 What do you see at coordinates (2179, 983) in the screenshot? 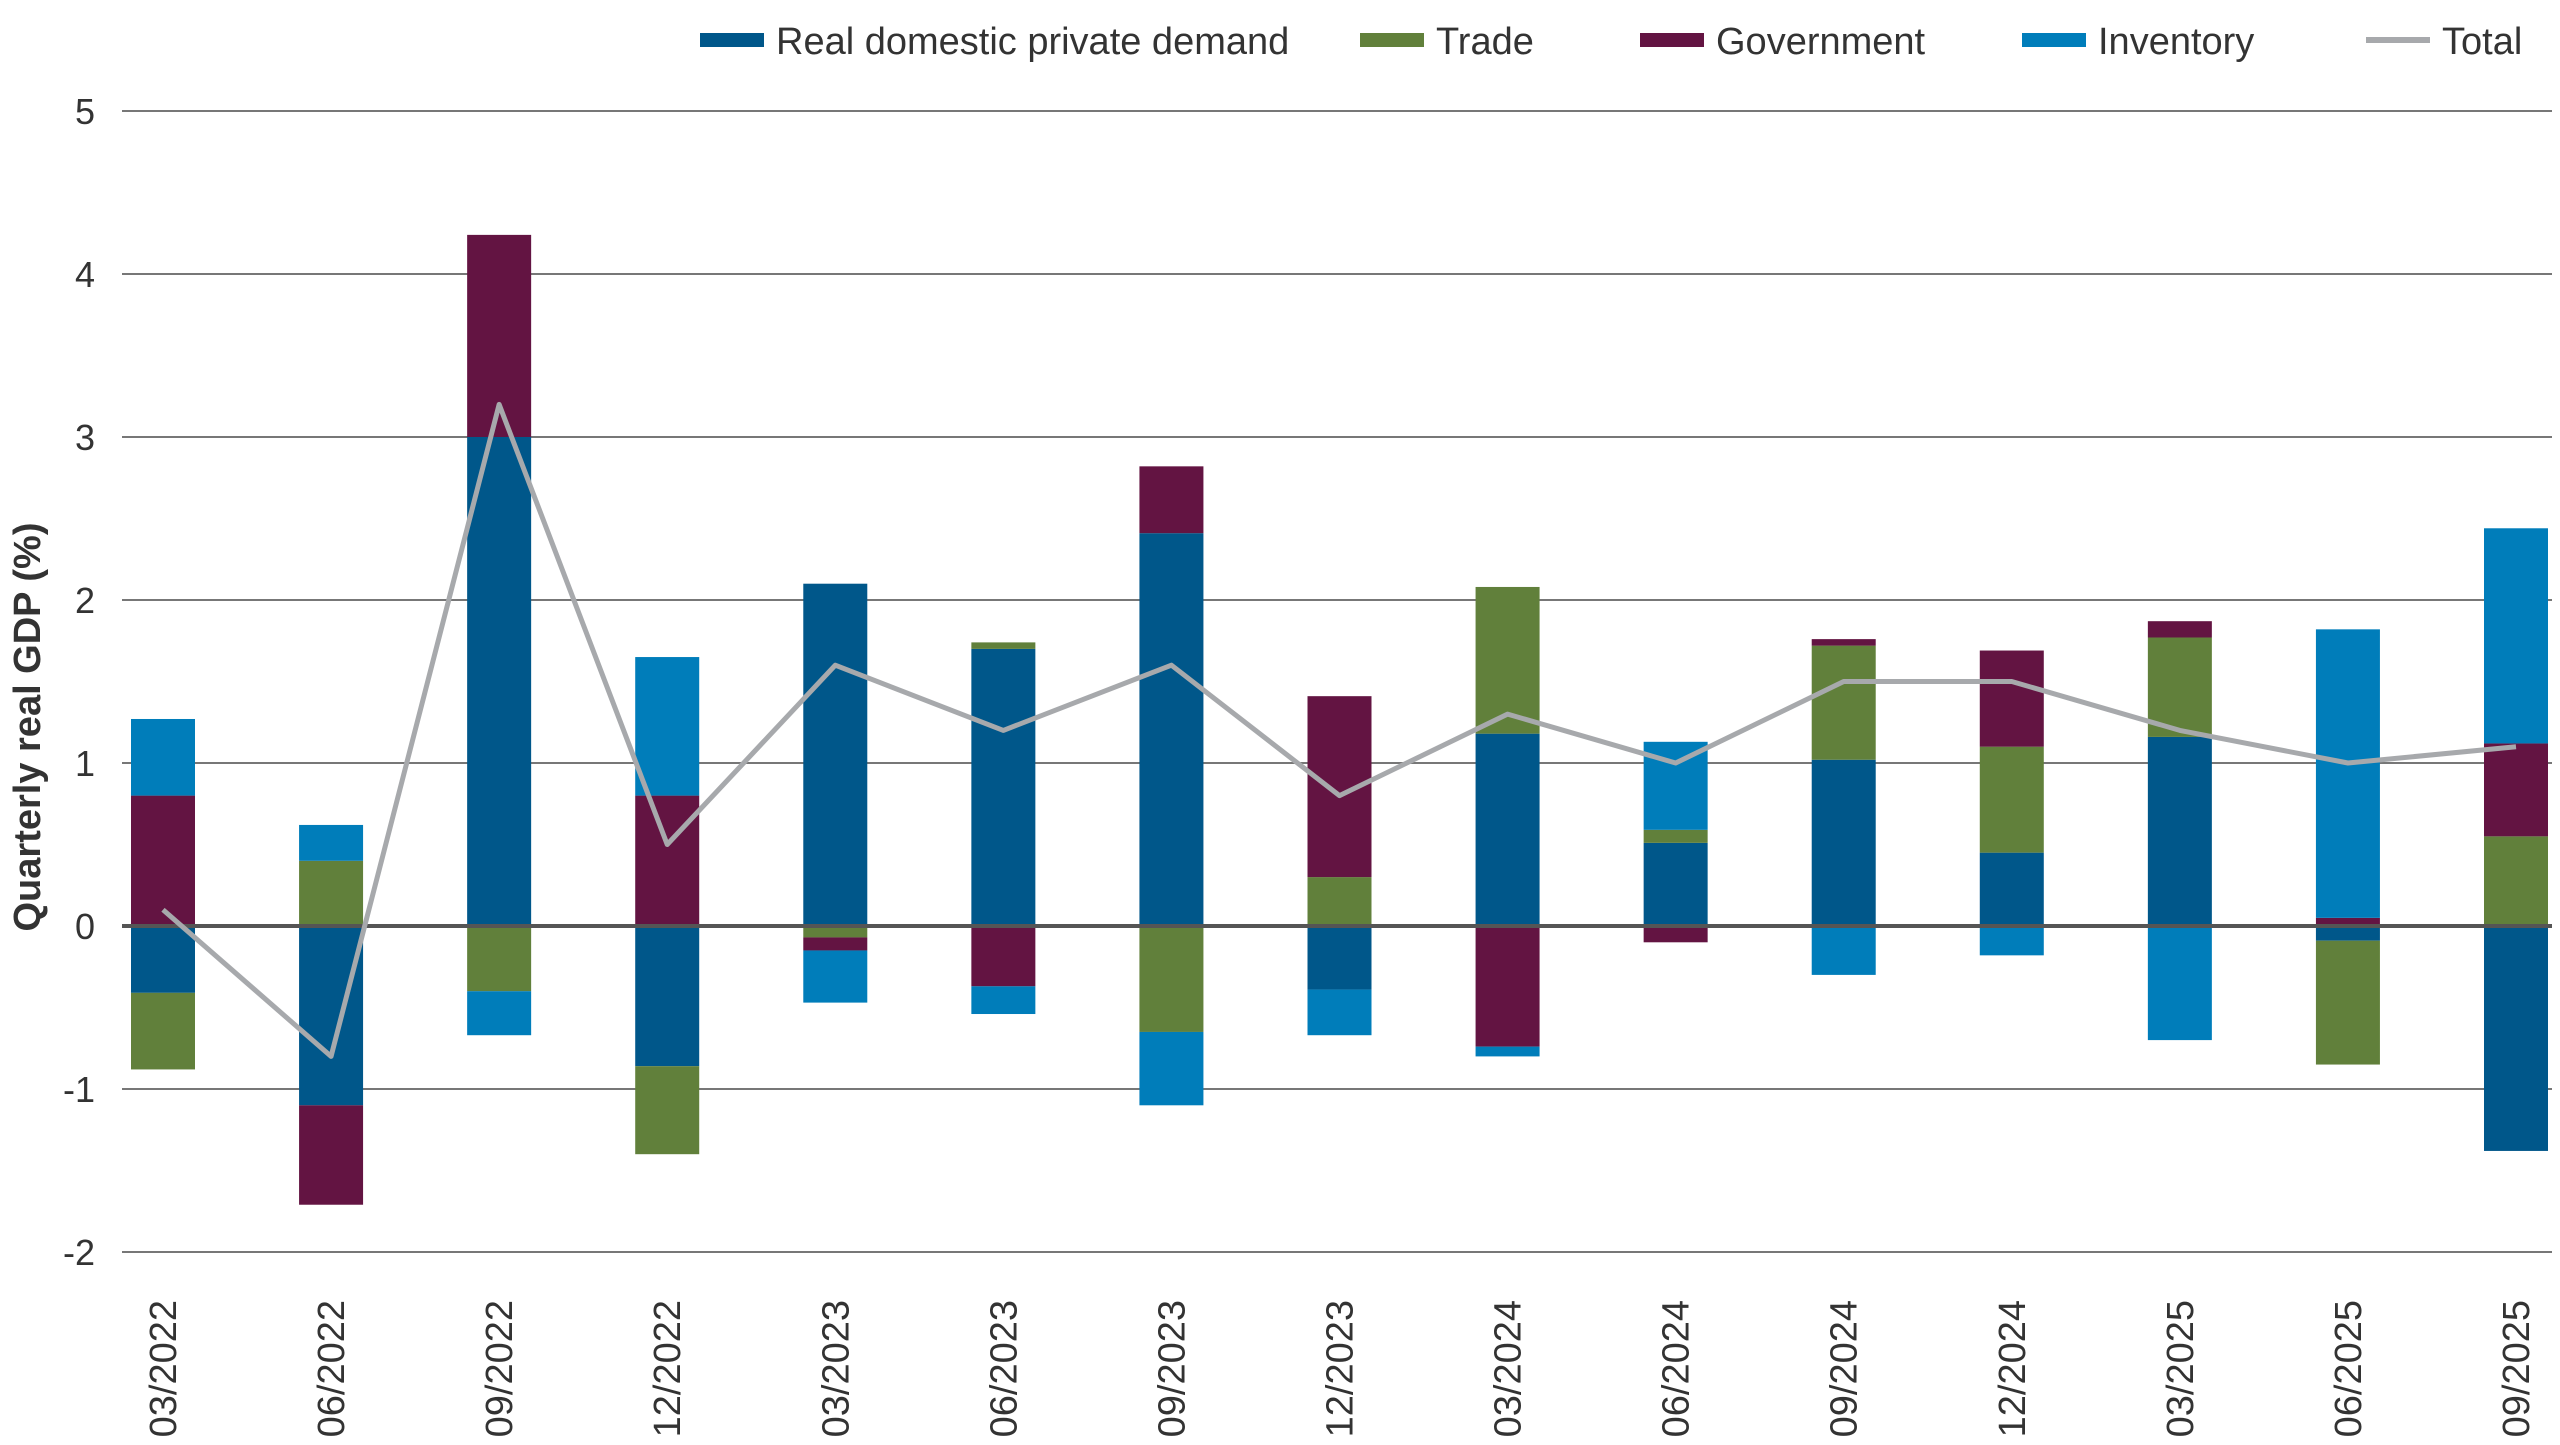
I see `bar-inventory-03-2025` at bounding box center [2179, 983].